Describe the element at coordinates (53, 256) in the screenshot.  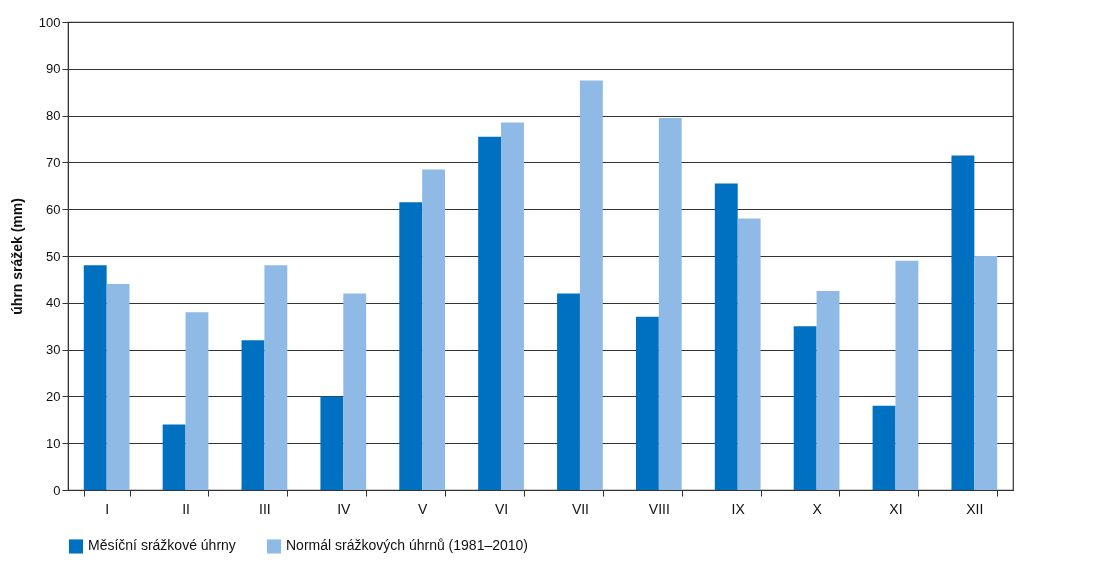
I see `y-tick-label: 50` at that location.